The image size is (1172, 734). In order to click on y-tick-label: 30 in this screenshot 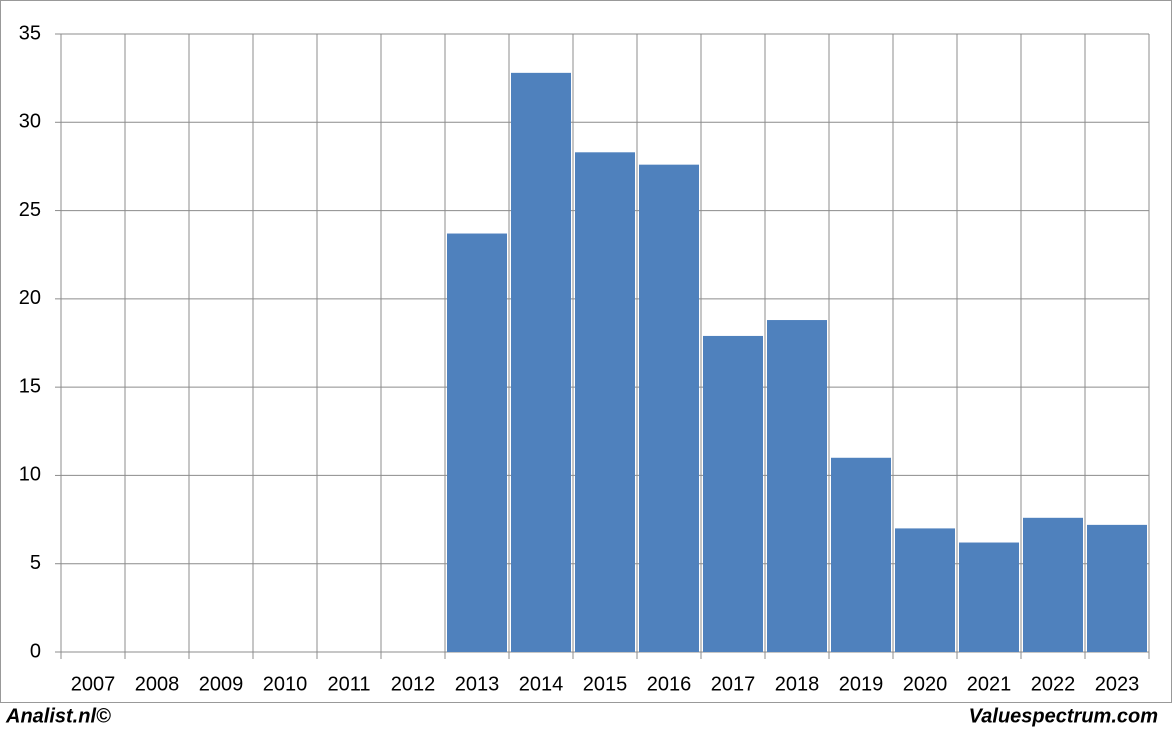, I will do `click(30, 122)`.